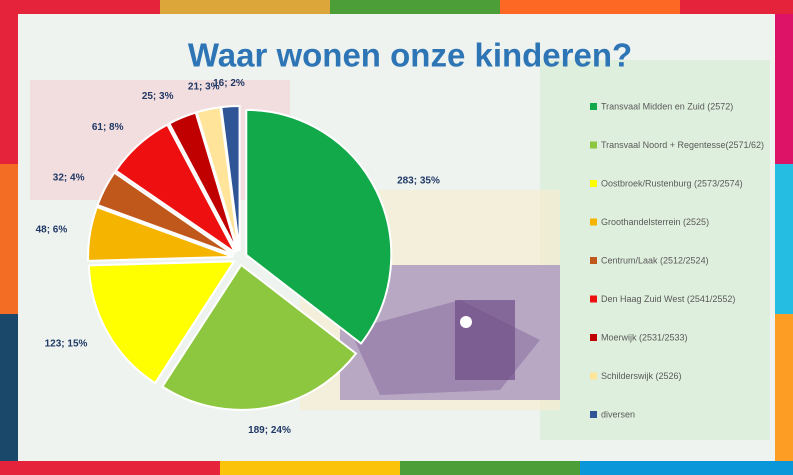  Describe the element at coordinates (641, 376) in the screenshot. I see `legend-label: Schilderswijk (2526)` at that location.